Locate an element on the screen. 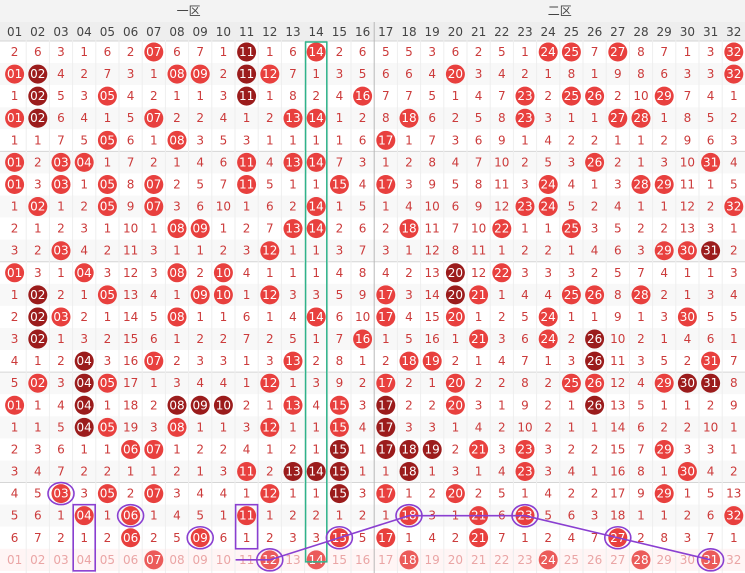  pending-number: 26 is located at coordinates (594, 560).